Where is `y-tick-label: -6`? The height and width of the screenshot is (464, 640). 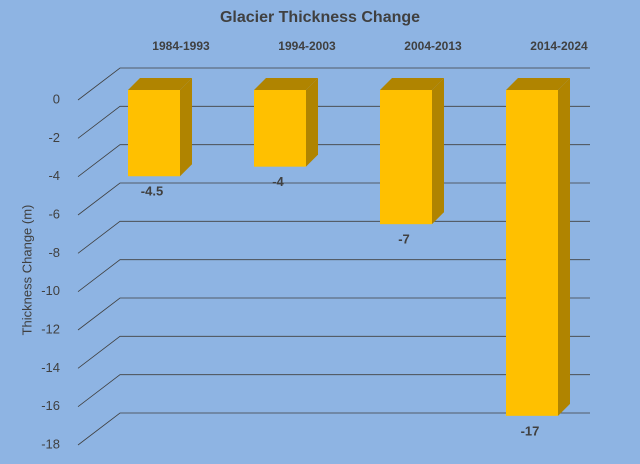
y-tick-label: -6 is located at coordinates (54, 213).